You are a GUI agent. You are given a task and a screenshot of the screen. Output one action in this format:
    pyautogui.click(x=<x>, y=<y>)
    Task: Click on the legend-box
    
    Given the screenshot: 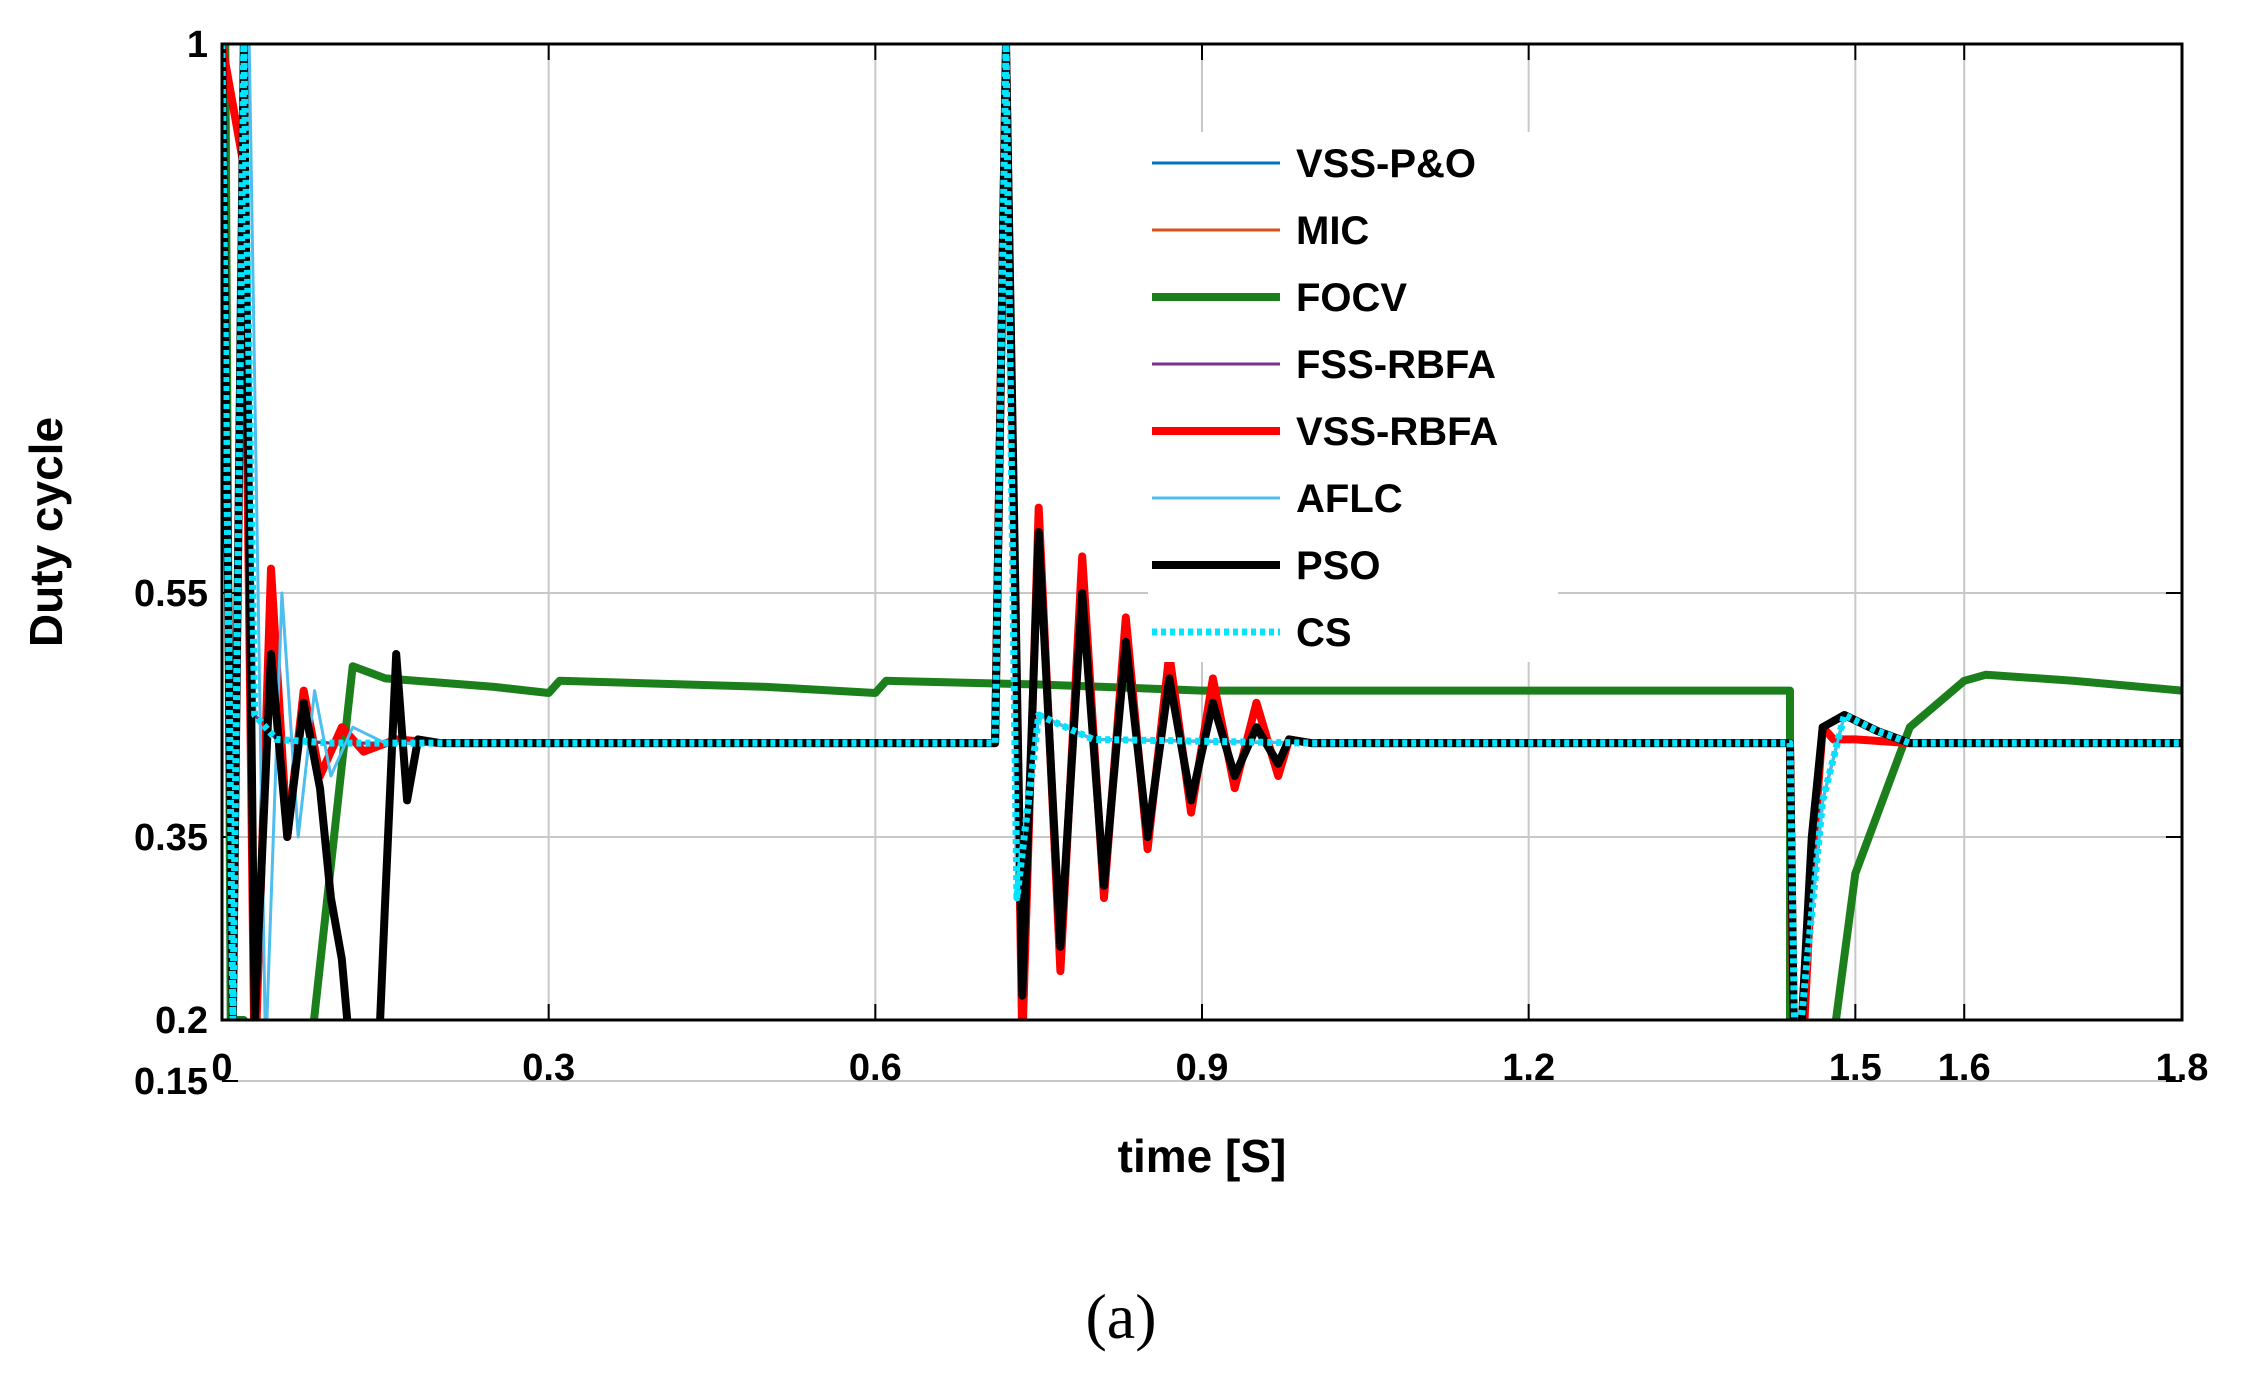 What is the action you would take?
    pyautogui.click(x=1353, y=397)
    